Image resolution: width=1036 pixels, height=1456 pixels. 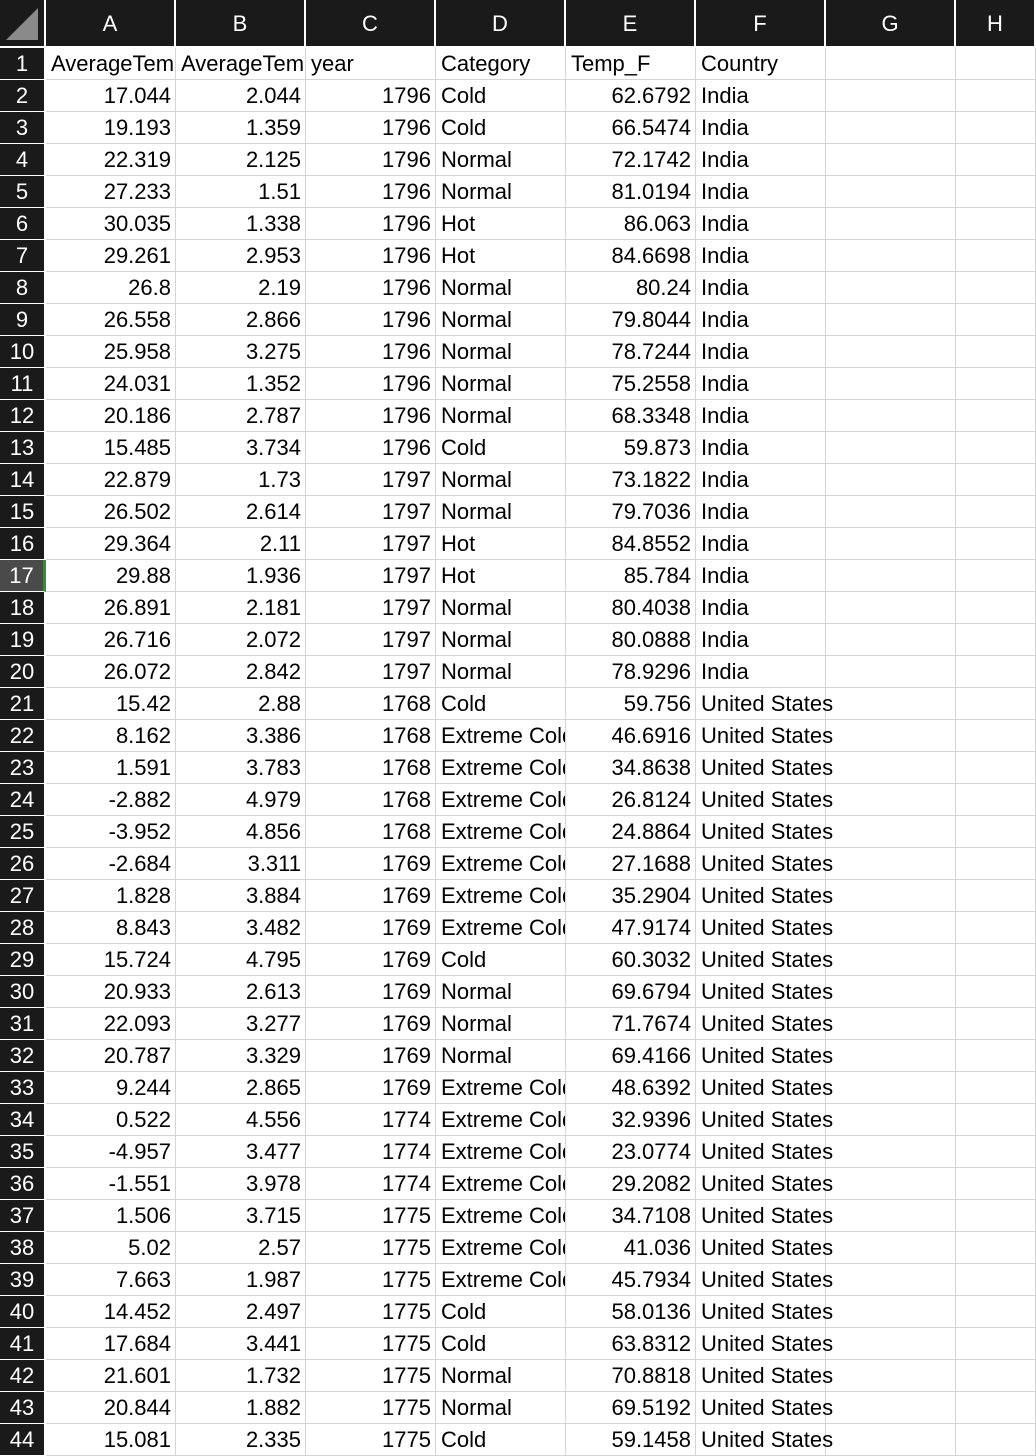 What do you see at coordinates (111, 1120) in the screenshot?
I see `cell-a: 0.522` at bounding box center [111, 1120].